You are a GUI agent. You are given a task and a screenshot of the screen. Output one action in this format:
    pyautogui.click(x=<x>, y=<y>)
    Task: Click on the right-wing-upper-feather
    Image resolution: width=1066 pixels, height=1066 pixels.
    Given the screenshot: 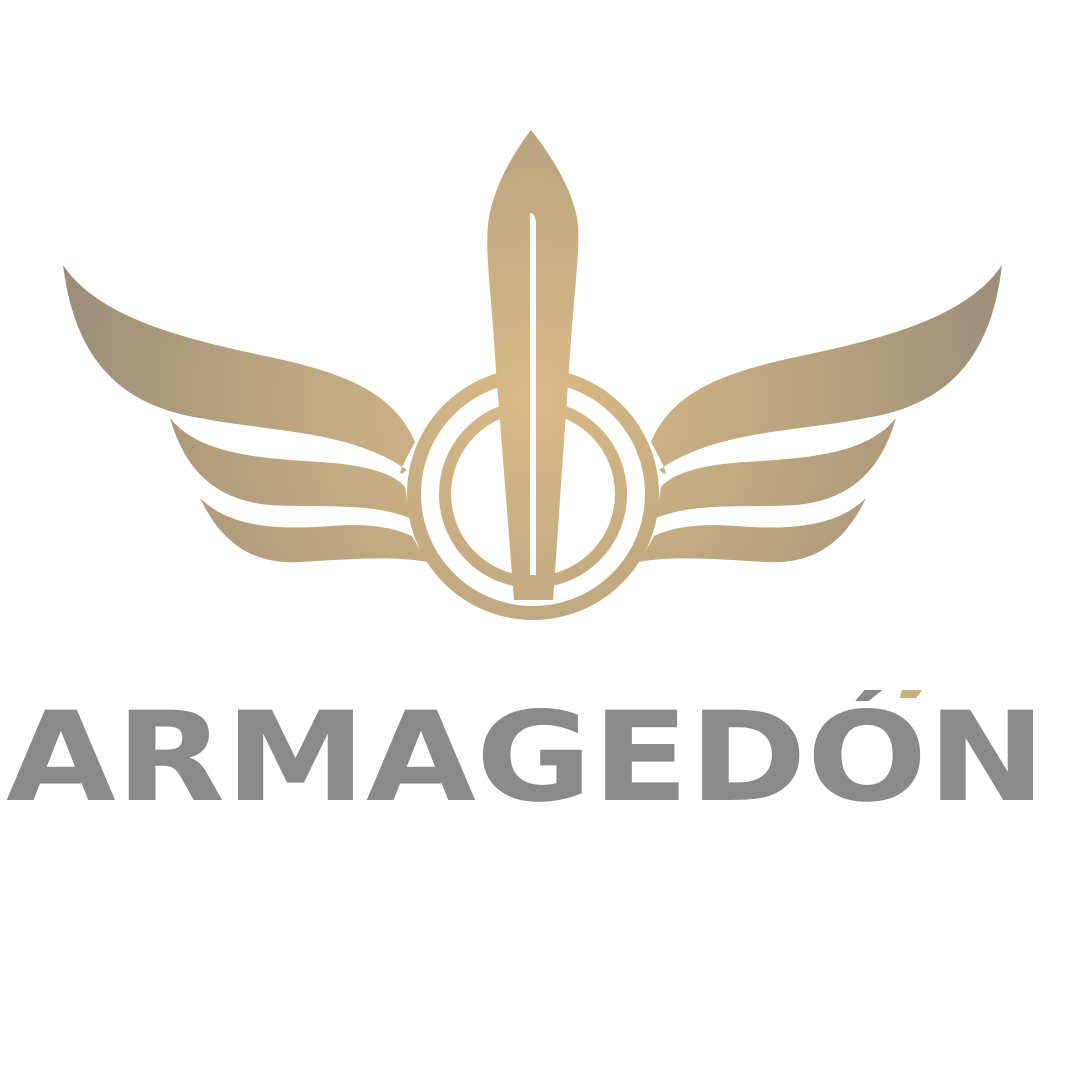 What is the action you would take?
    pyautogui.click(x=826, y=369)
    